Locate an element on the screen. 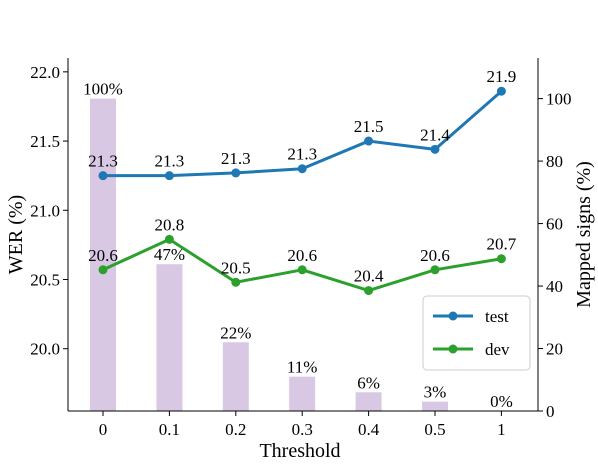 This screenshot has height=471, width=598. x-tick-label: 1 is located at coordinates (501, 429).